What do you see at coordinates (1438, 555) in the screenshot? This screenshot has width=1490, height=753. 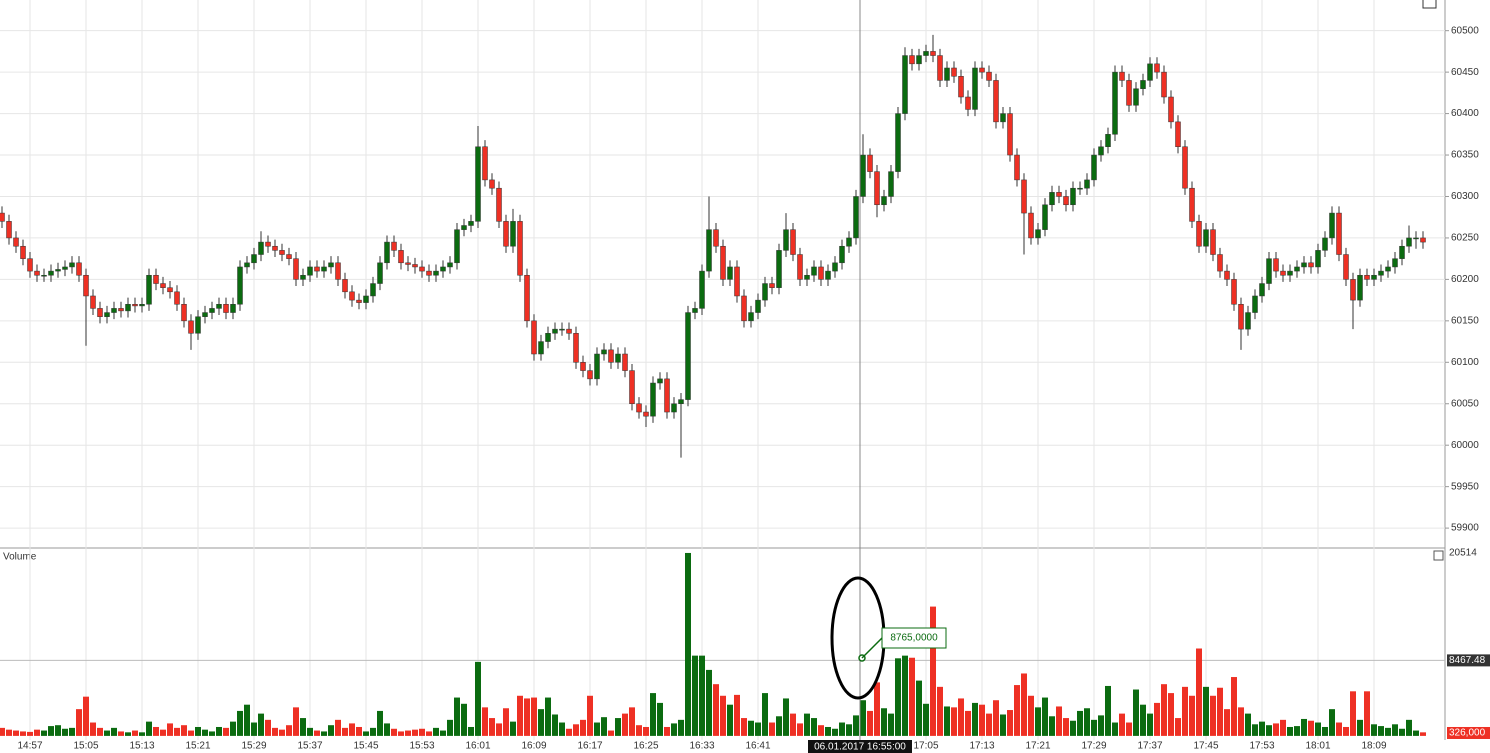 I see `close-panel-icon` at bounding box center [1438, 555].